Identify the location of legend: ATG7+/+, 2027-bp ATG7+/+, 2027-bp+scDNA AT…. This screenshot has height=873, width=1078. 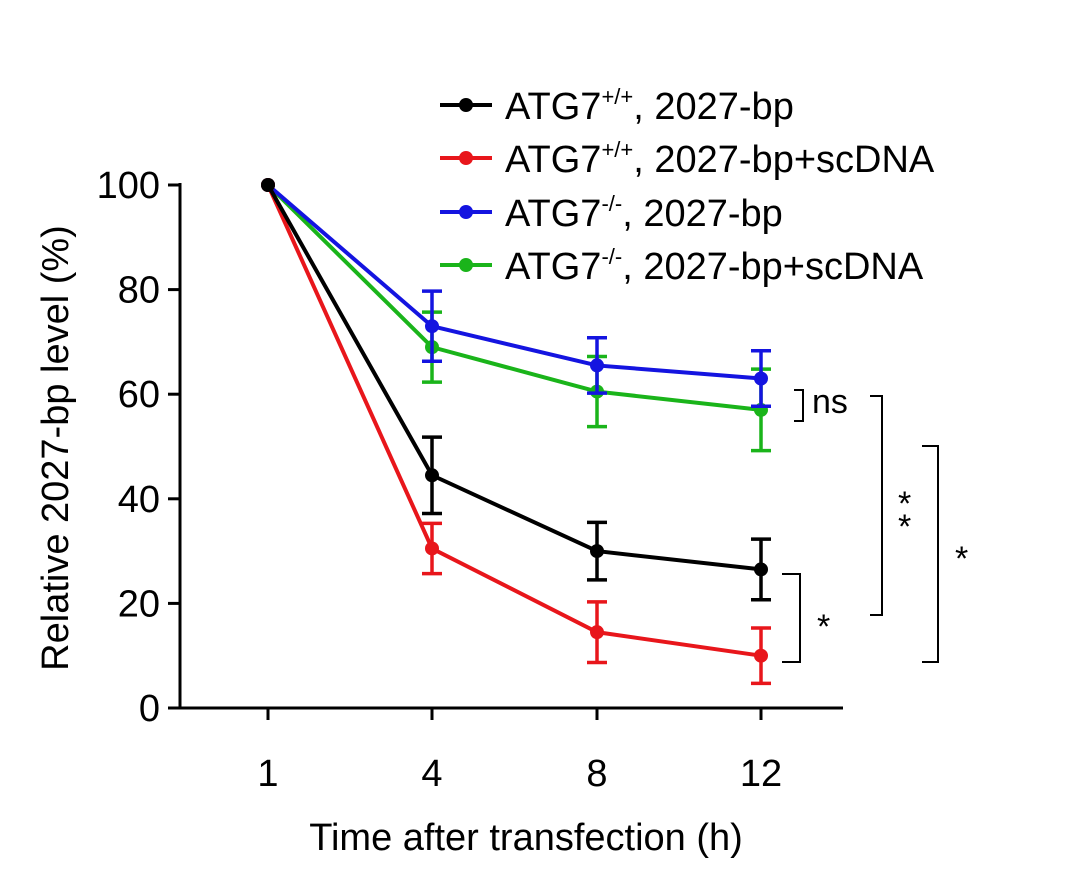
(687, 186).